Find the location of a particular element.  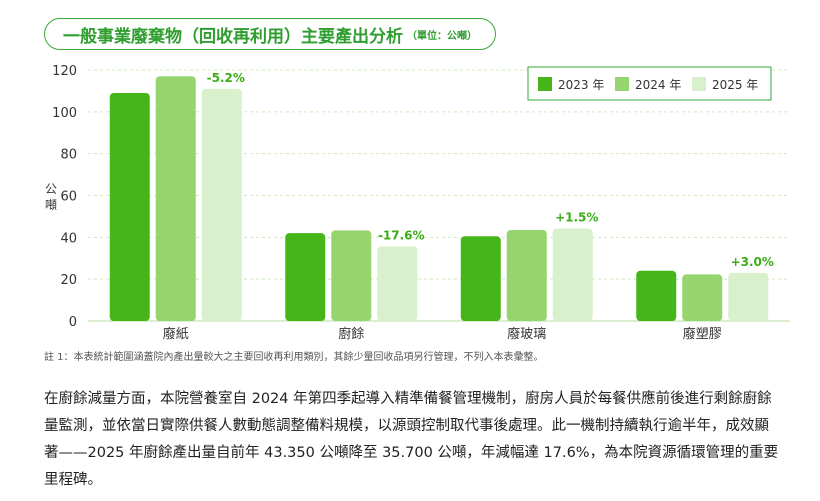

x-tick-label: 廢玻璃 is located at coordinates (526, 334).